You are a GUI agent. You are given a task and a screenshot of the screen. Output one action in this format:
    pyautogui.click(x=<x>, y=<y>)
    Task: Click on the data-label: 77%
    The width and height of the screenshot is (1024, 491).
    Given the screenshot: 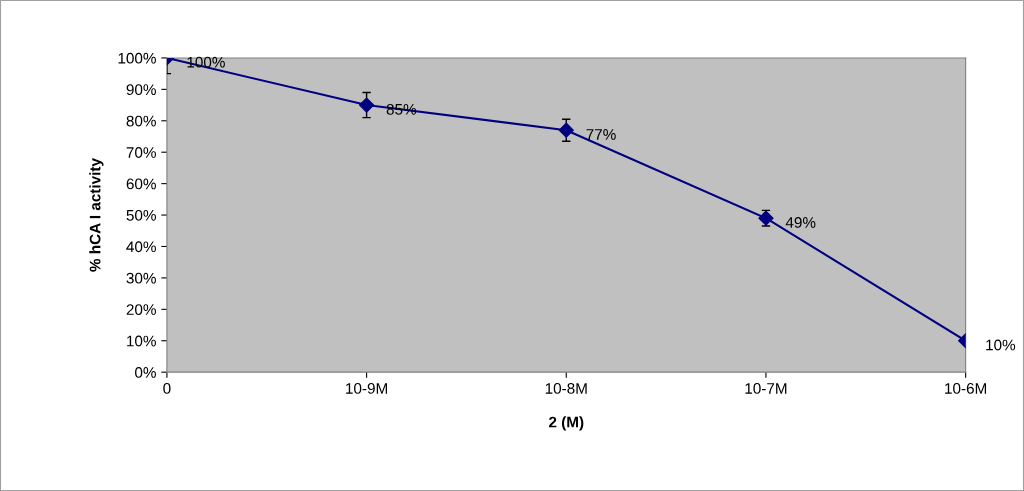 What is the action you would take?
    pyautogui.click(x=601, y=134)
    